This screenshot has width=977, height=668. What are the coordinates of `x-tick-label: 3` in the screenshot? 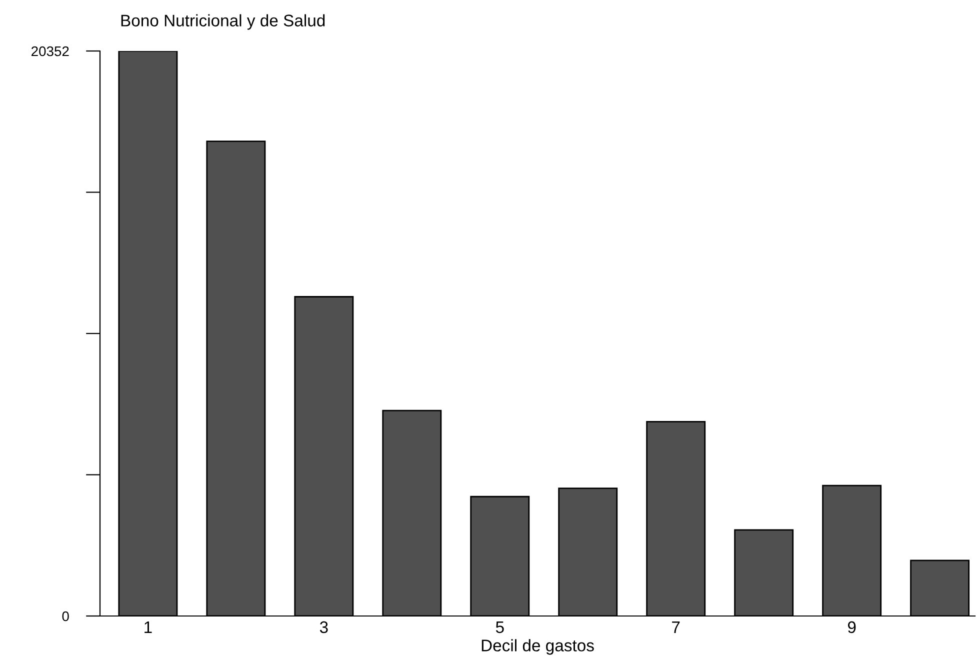 It's located at (324, 627).